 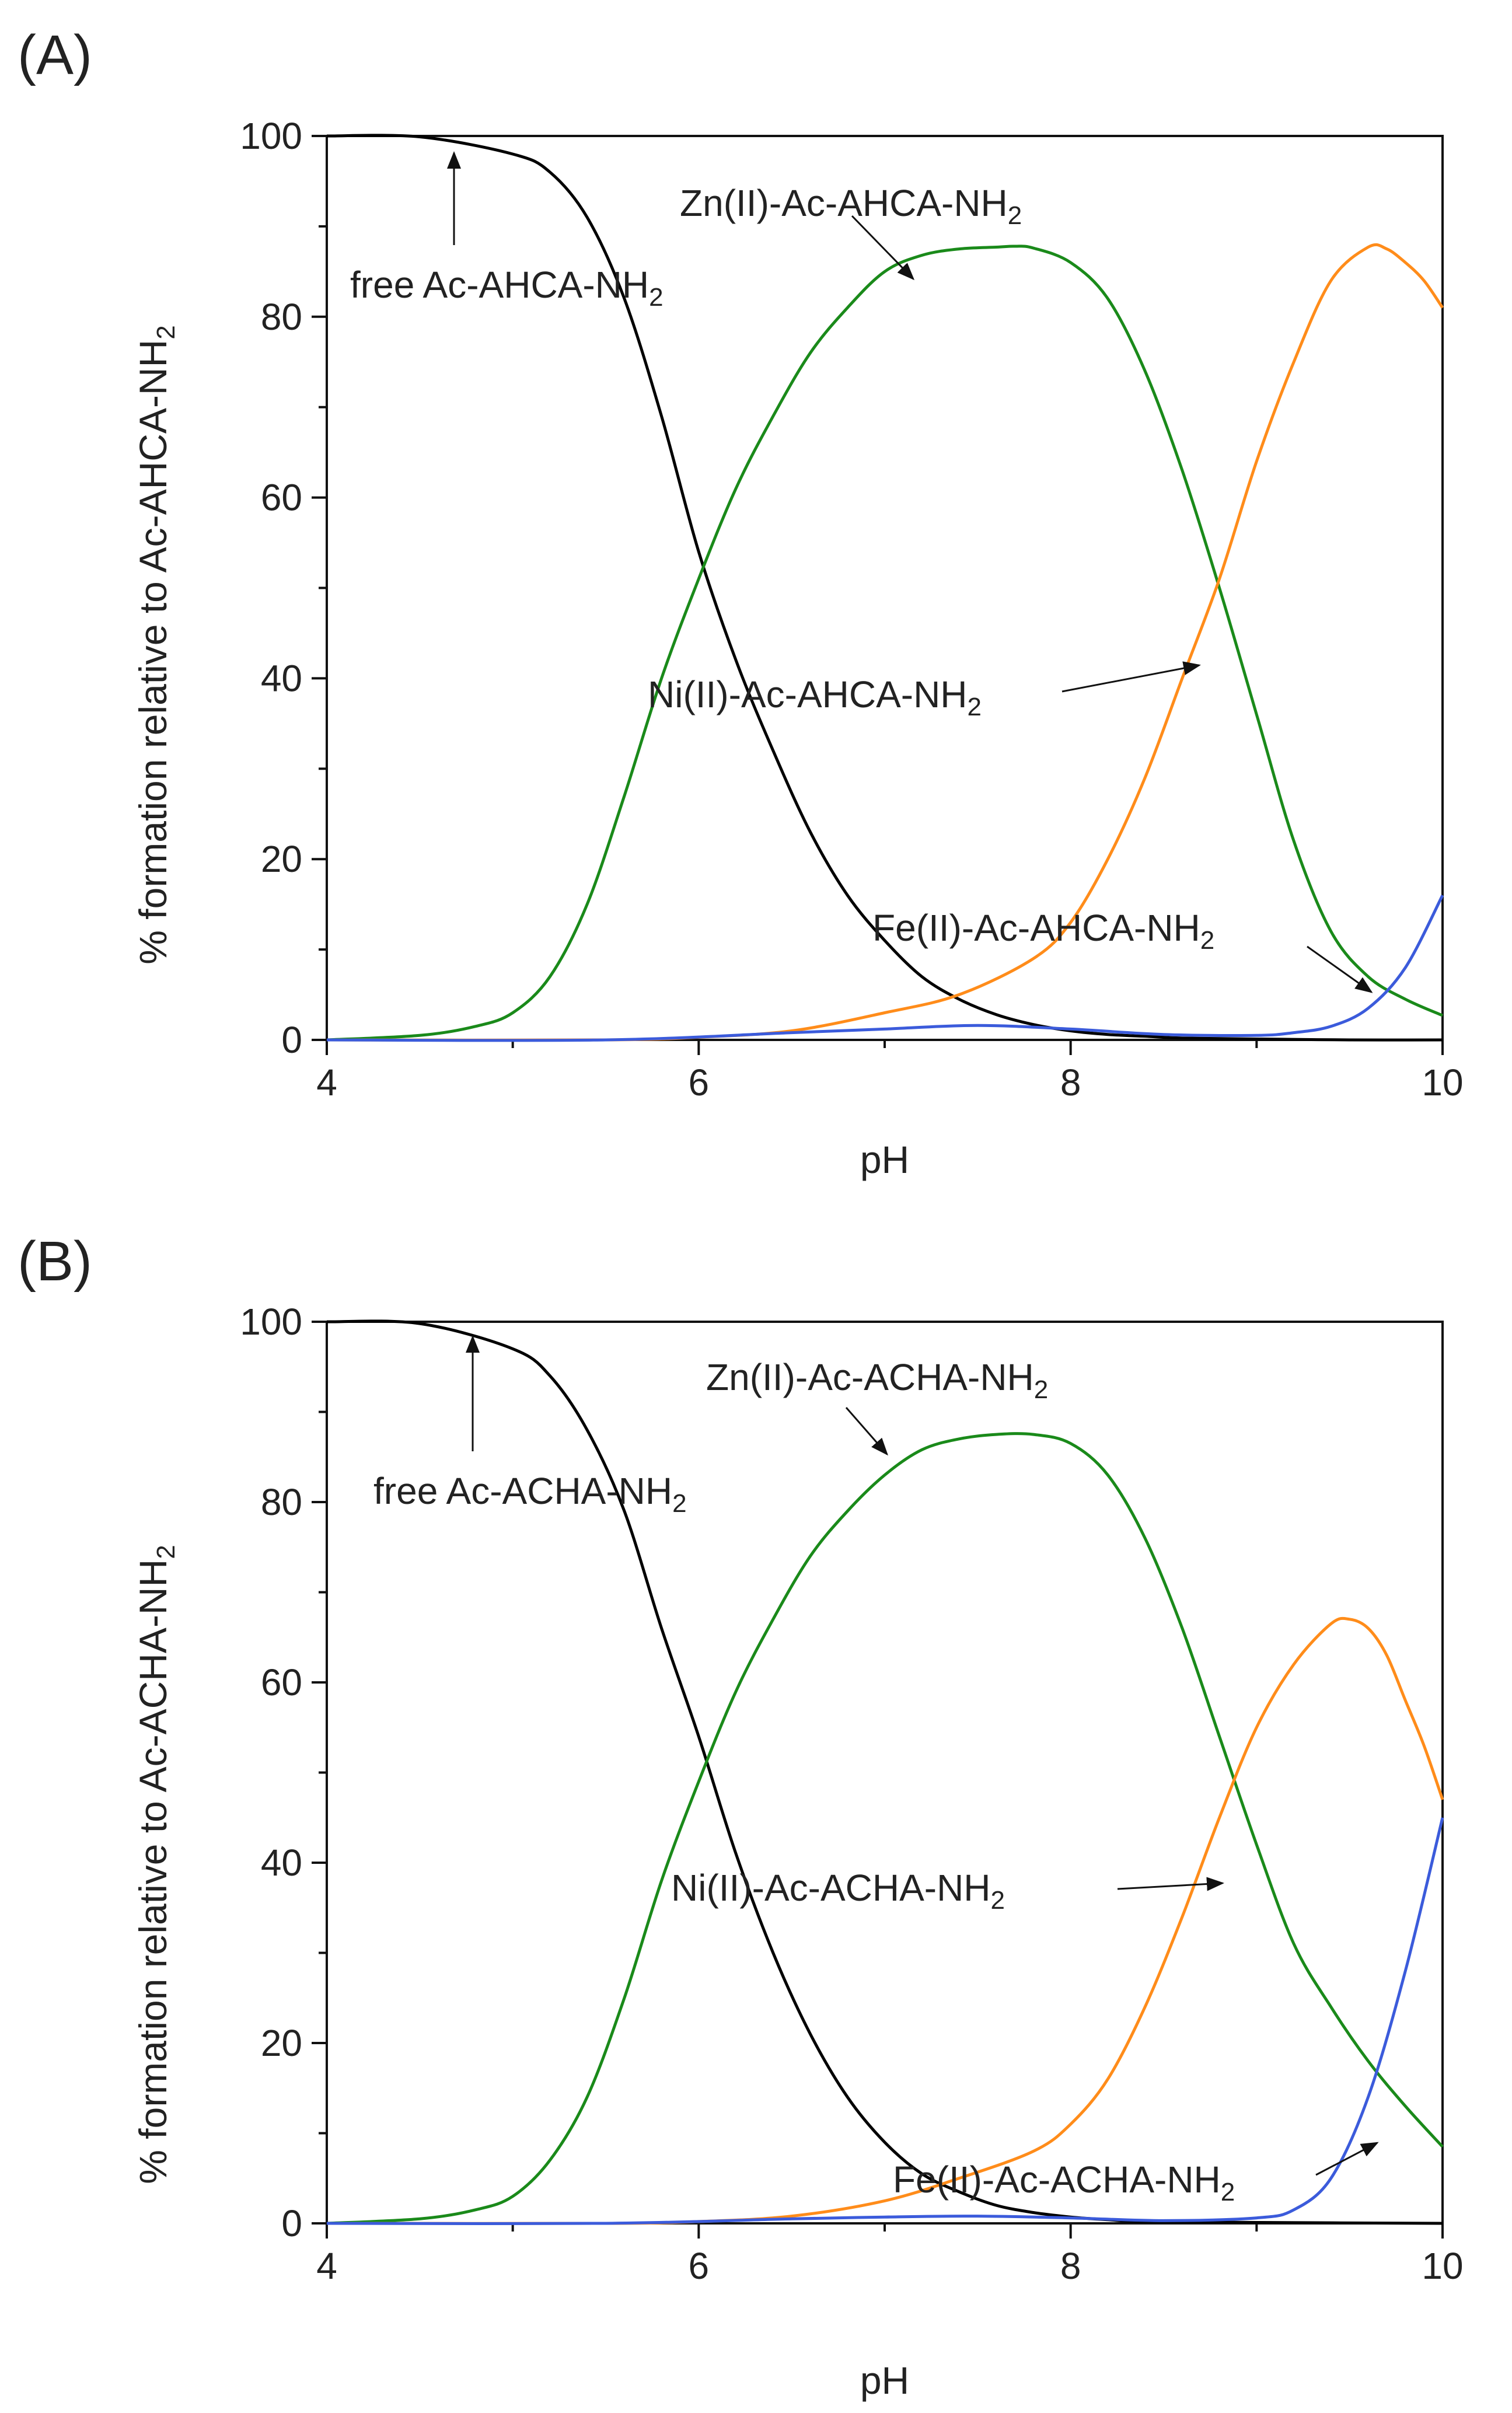 What do you see at coordinates (530, 1426) in the screenshot?
I see `annotation-free: free Ac-ACHA-NH2` at bounding box center [530, 1426].